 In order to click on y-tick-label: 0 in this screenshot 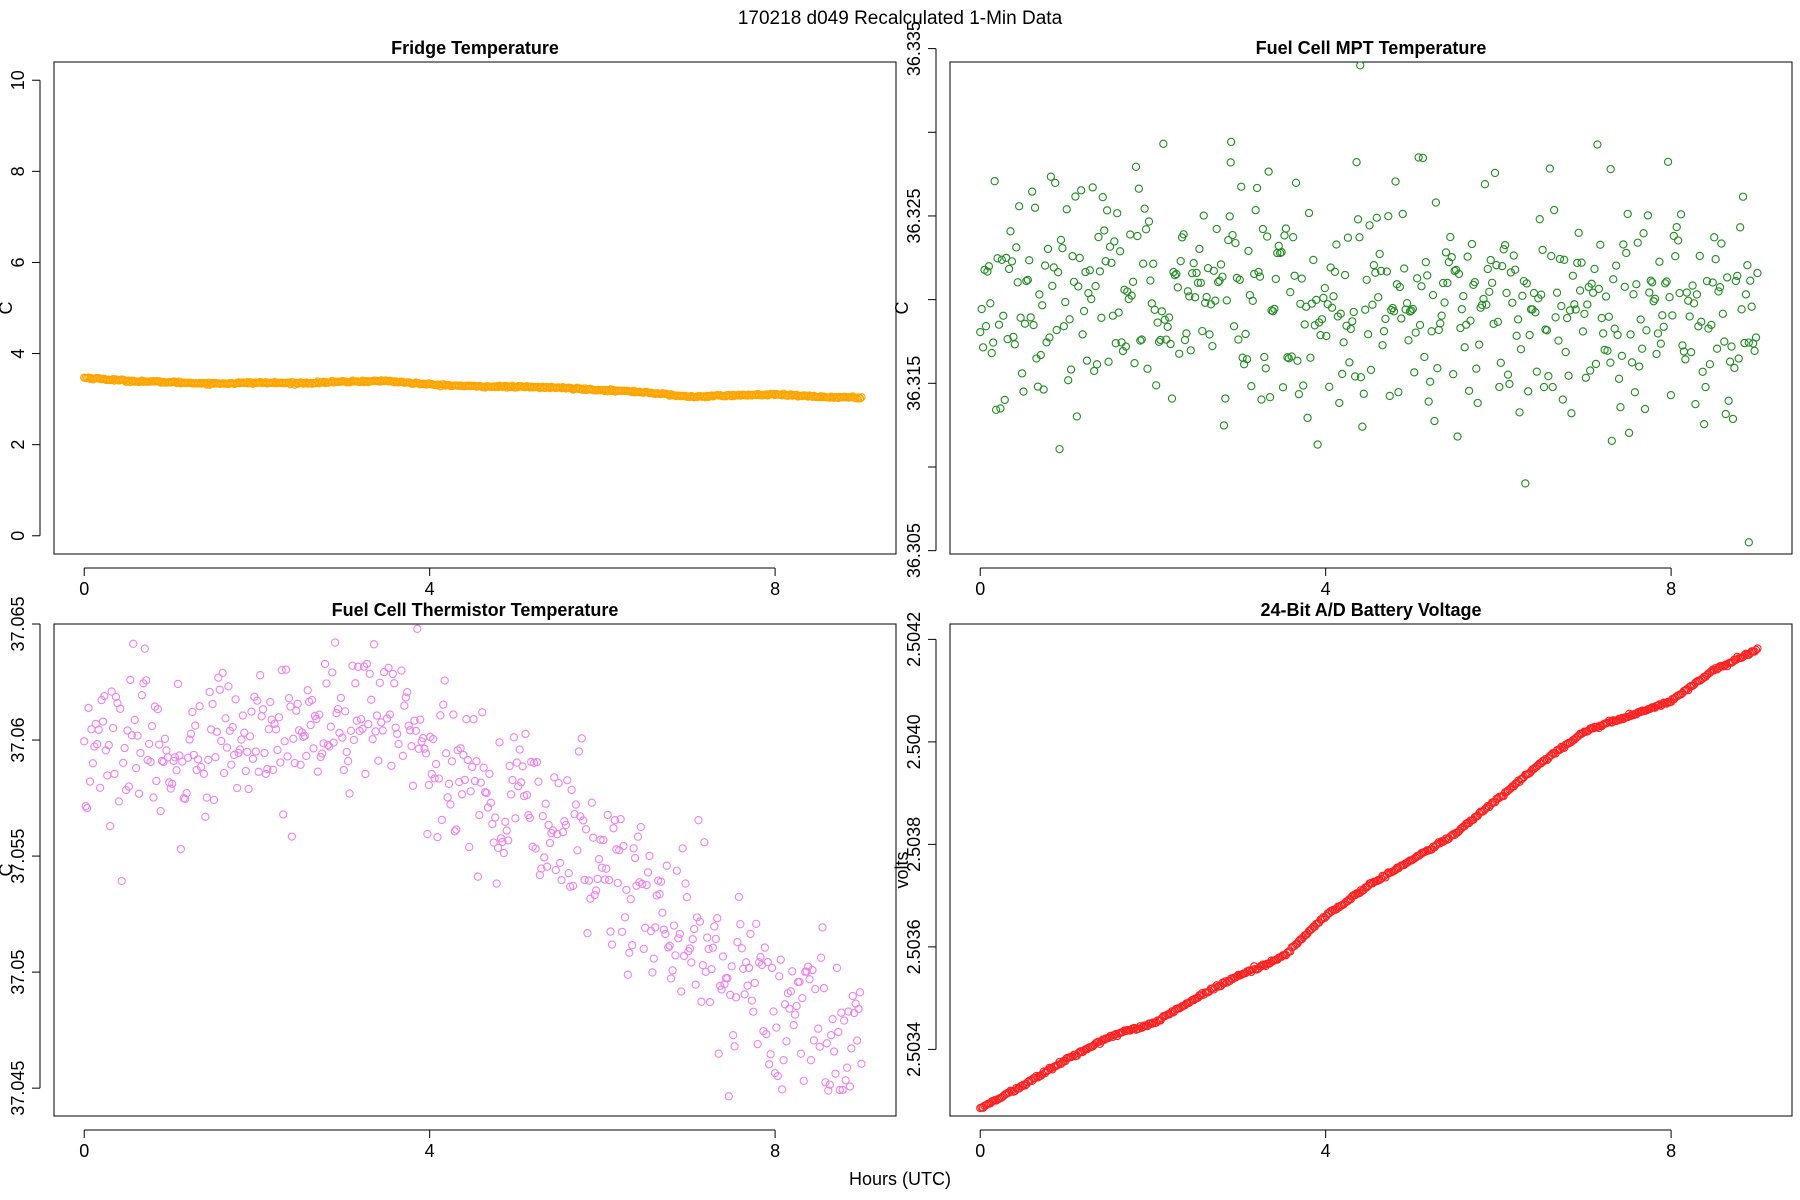, I will do `click(18, 536)`.